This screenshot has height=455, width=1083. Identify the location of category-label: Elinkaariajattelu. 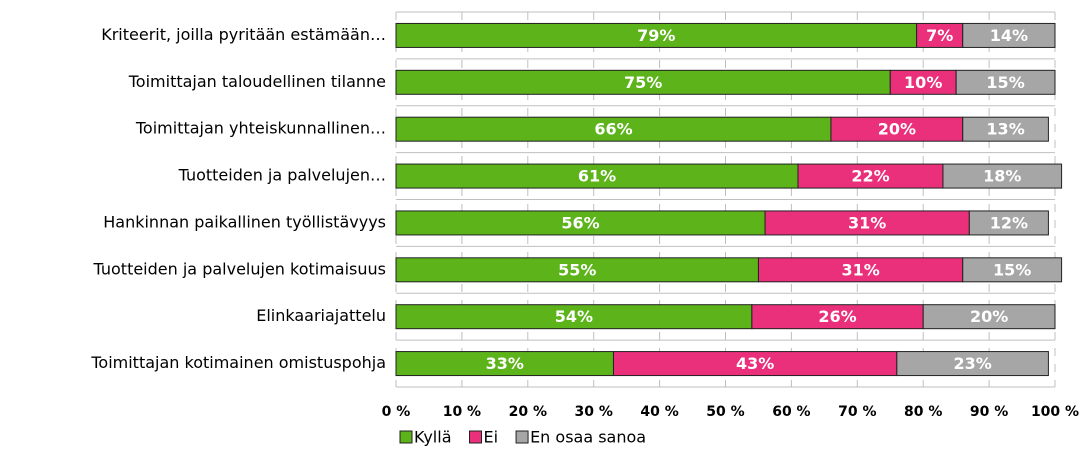
(321, 315).